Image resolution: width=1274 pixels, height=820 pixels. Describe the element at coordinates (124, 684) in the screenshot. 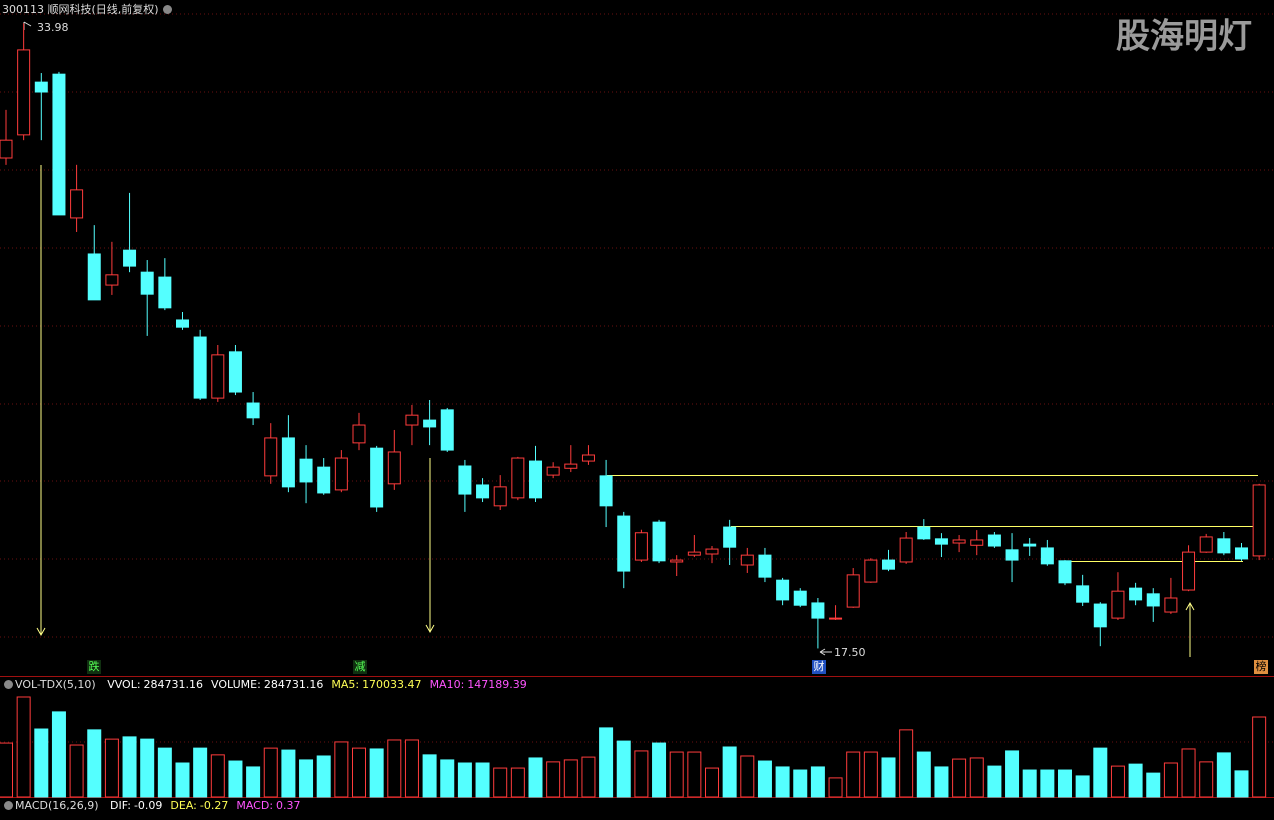

I see `legend-label: VVOL:` at that location.